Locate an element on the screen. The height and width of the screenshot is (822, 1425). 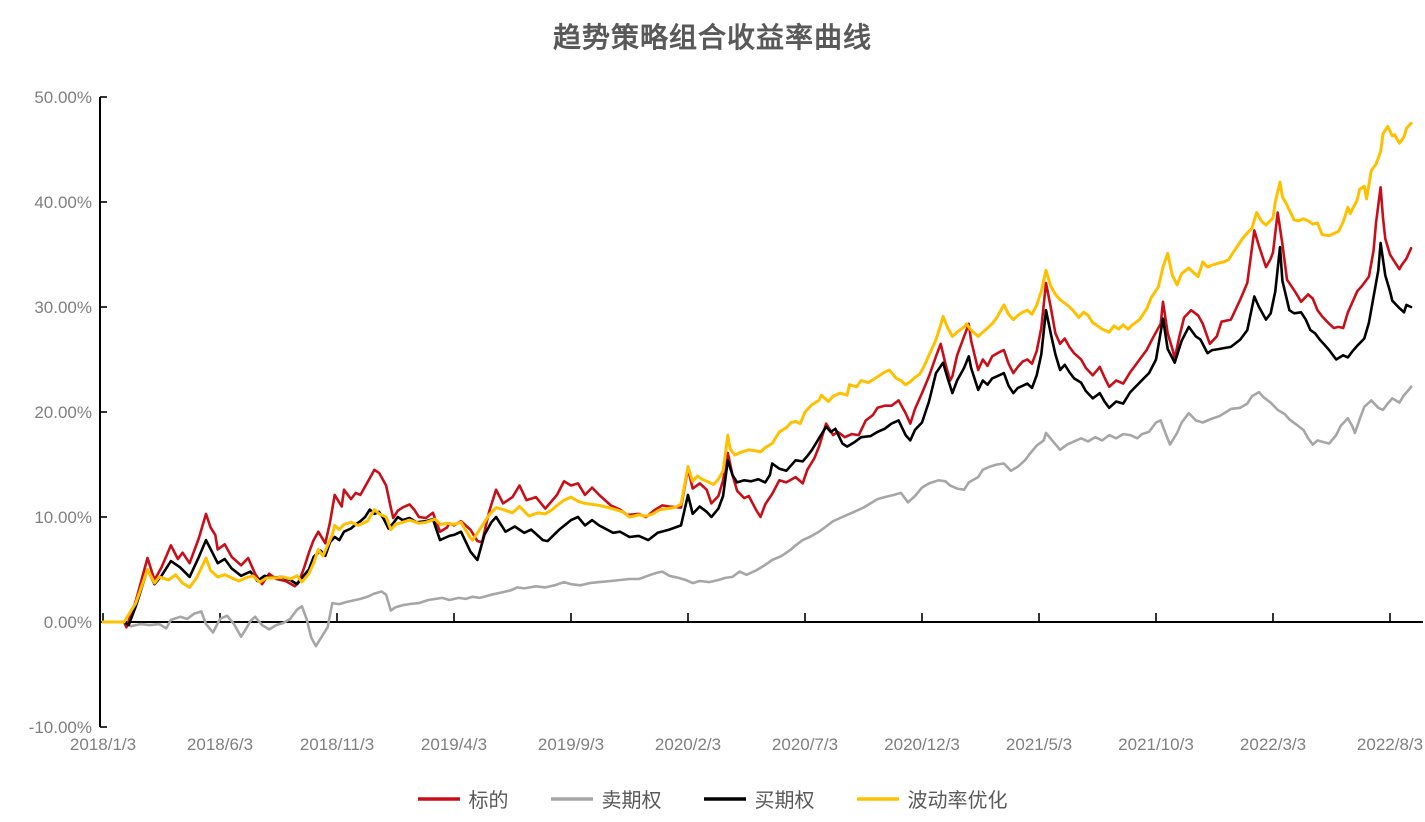
x-axis-label: 2018/11/3 is located at coordinates (337, 744).